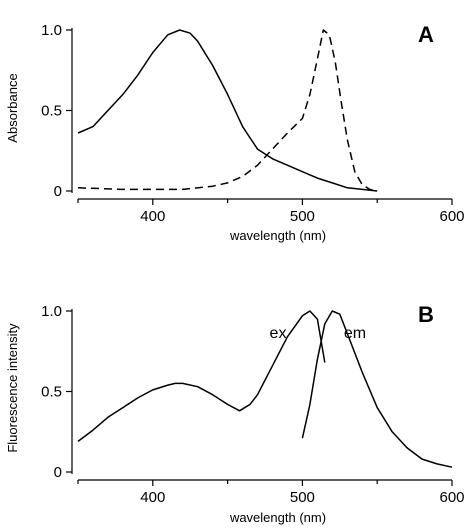  I want to click on panel-b-x-tick-label: 400, so click(152, 497).